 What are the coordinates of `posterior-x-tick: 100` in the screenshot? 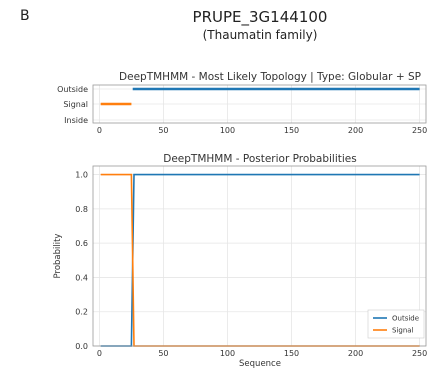 It's located at (227, 353).